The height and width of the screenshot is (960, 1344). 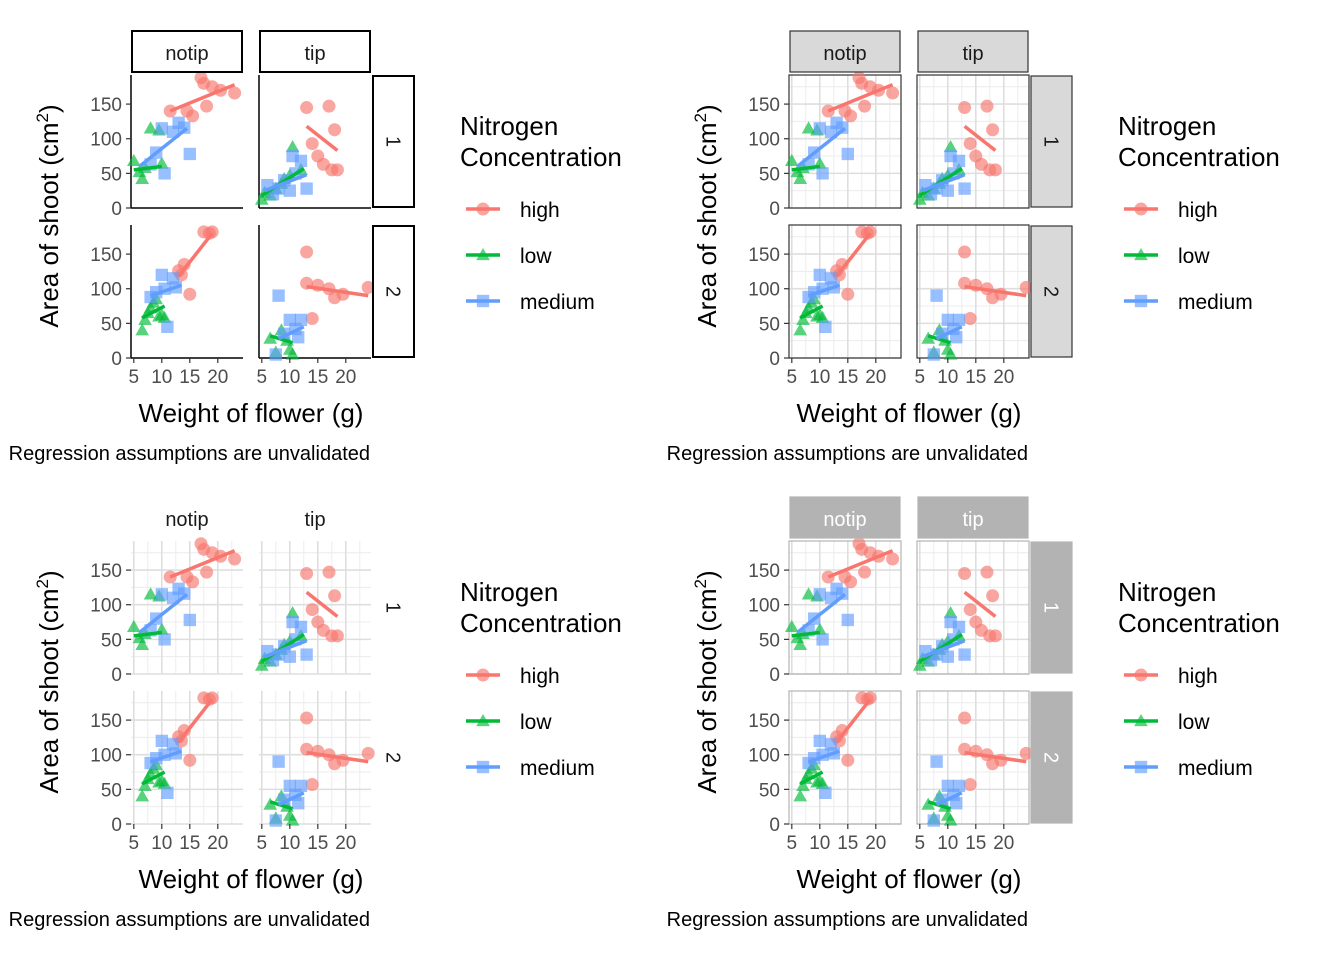 I want to click on x-tick-label: 10, so click(x=947, y=377).